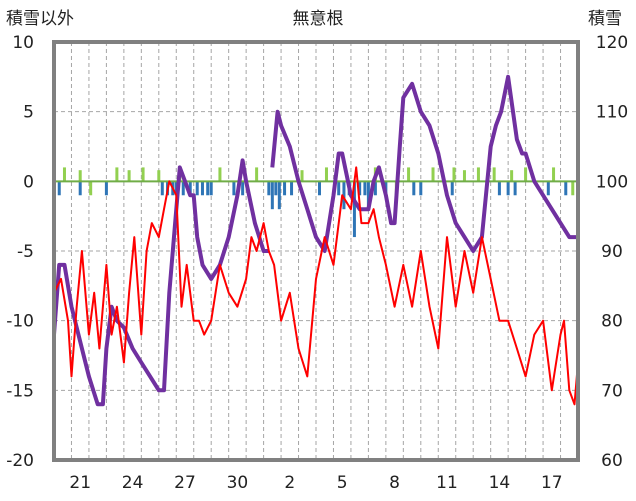  What do you see at coordinates (40, 19) in the screenshot?
I see `left-axis-title: 積雪以外` at bounding box center [40, 19].